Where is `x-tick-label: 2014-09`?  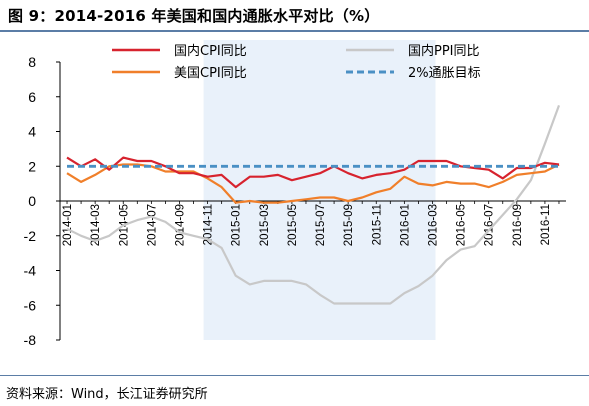
x-tick-label: 2014-09 is located at coordinates (180, 225).